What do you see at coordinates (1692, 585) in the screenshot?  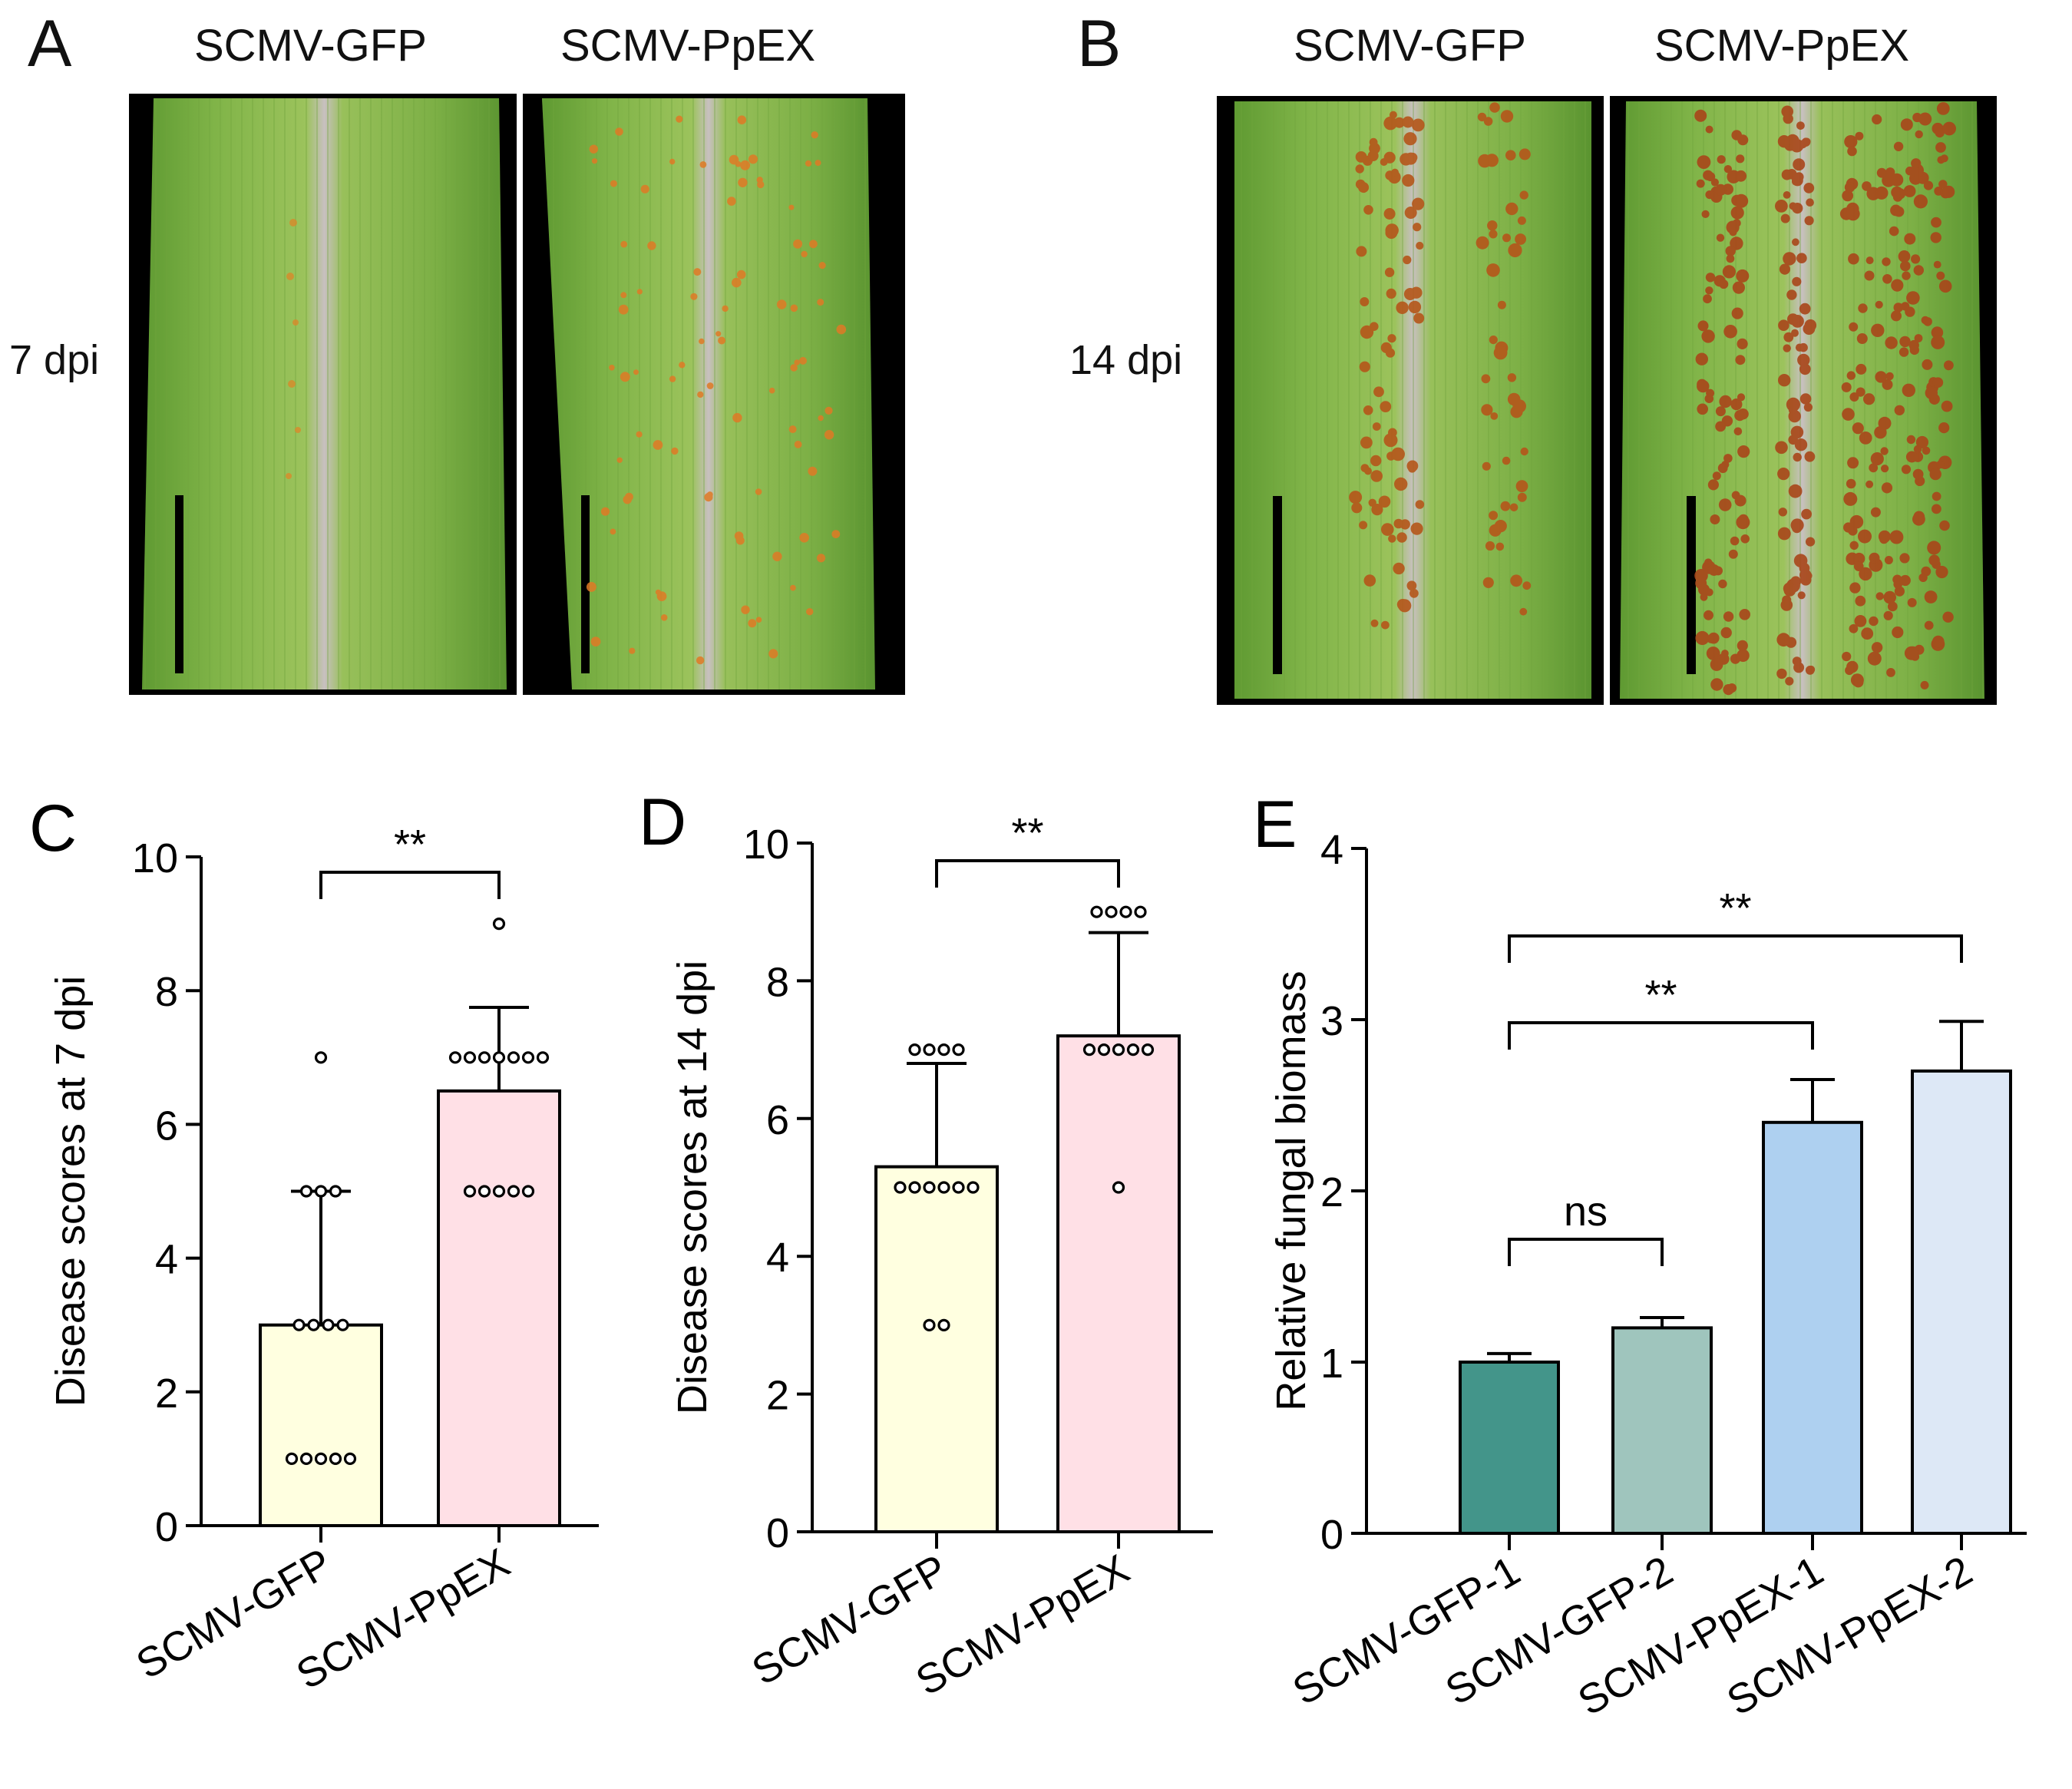 I see `scale-bar` at bounding box center [1692, 585].